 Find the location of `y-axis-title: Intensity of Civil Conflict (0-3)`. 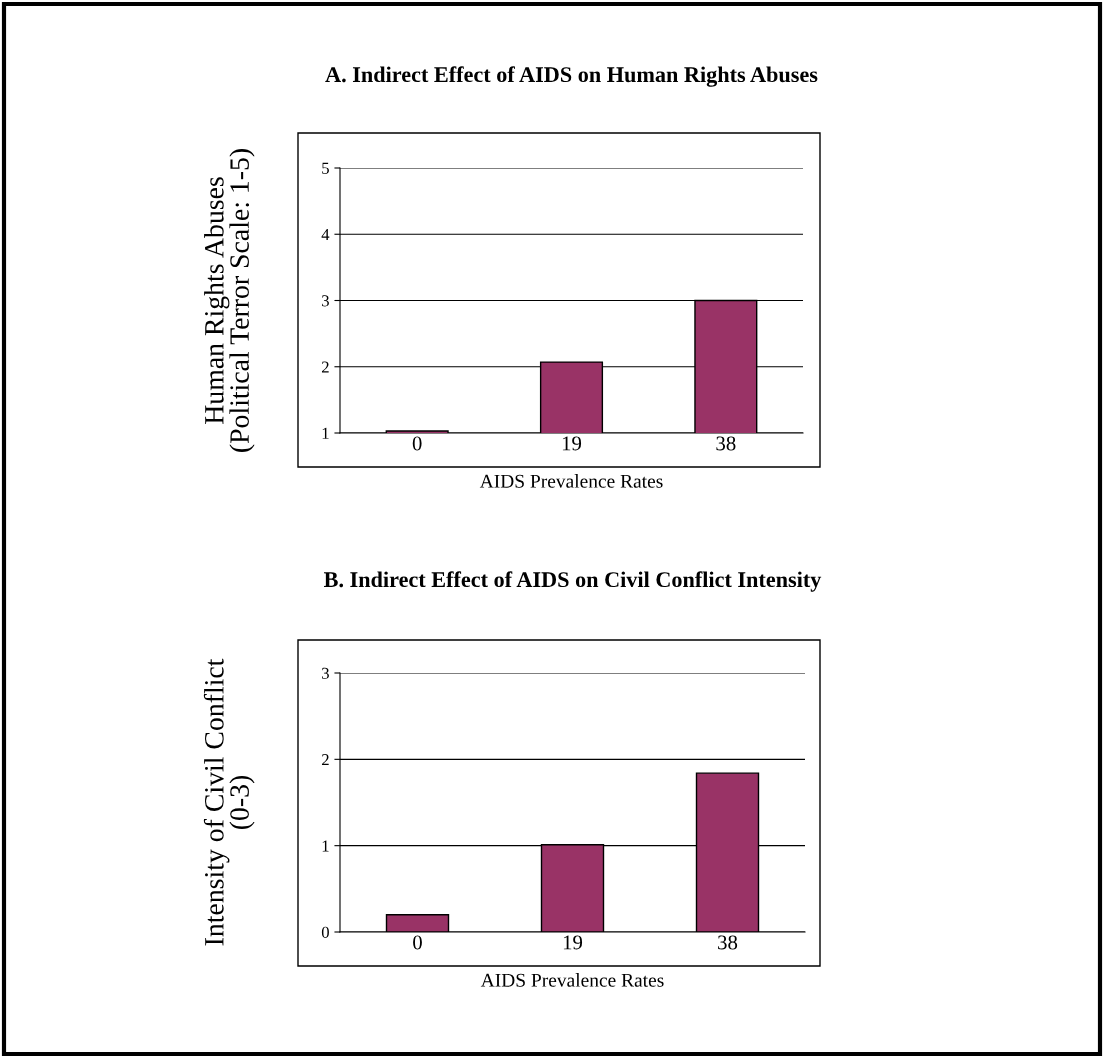

y-axis-title: Intensity of Civil Conflict (0-3) is located at coordinates (229, 802).